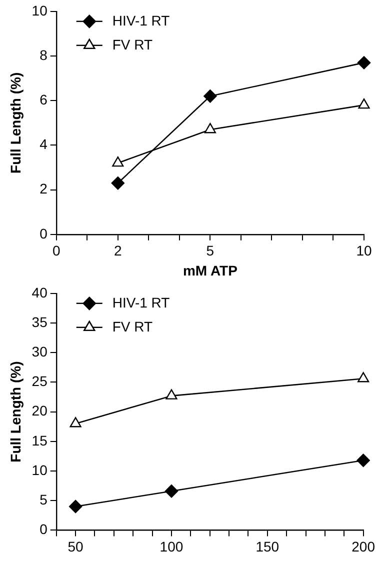 This screenshot has width=378, height=561. Describe the element at coordinates (44, 188) in the screenshot. I see `y-tick-label: 2` at that location.